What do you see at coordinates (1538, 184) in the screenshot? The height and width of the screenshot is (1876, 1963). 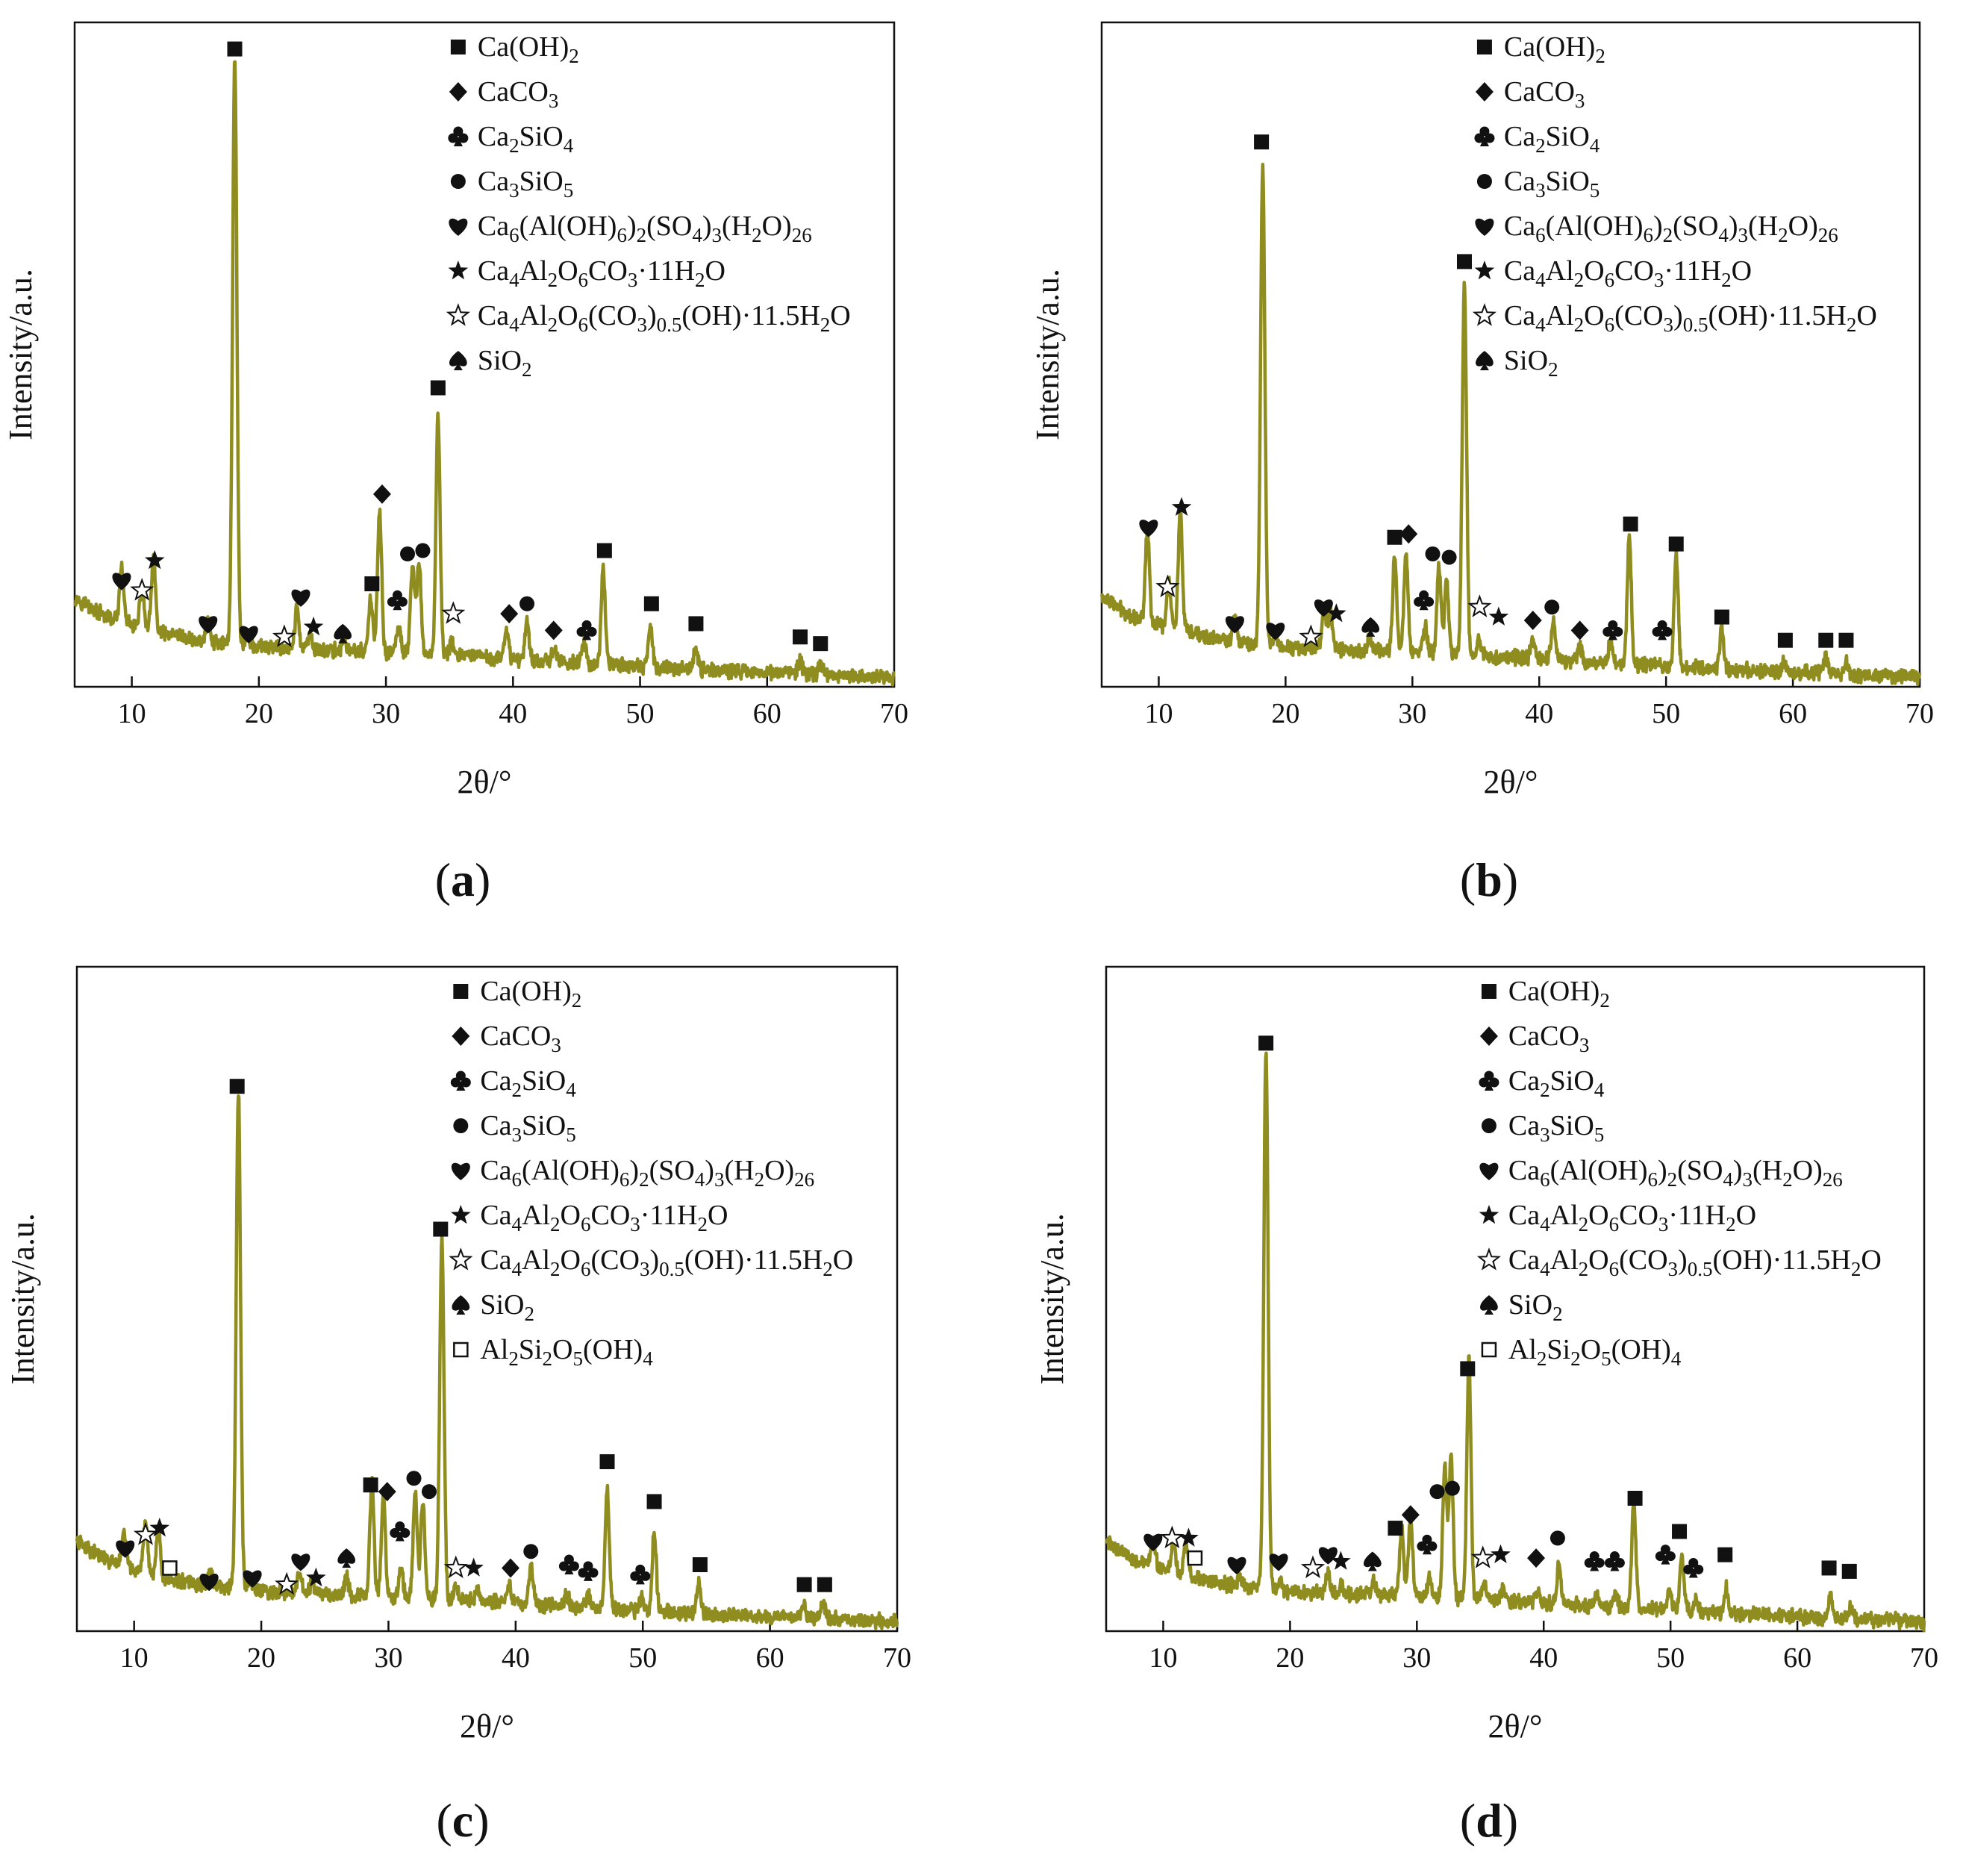 I see `legend-item: Ca3SiO5` at bounding box center [1538, 184].